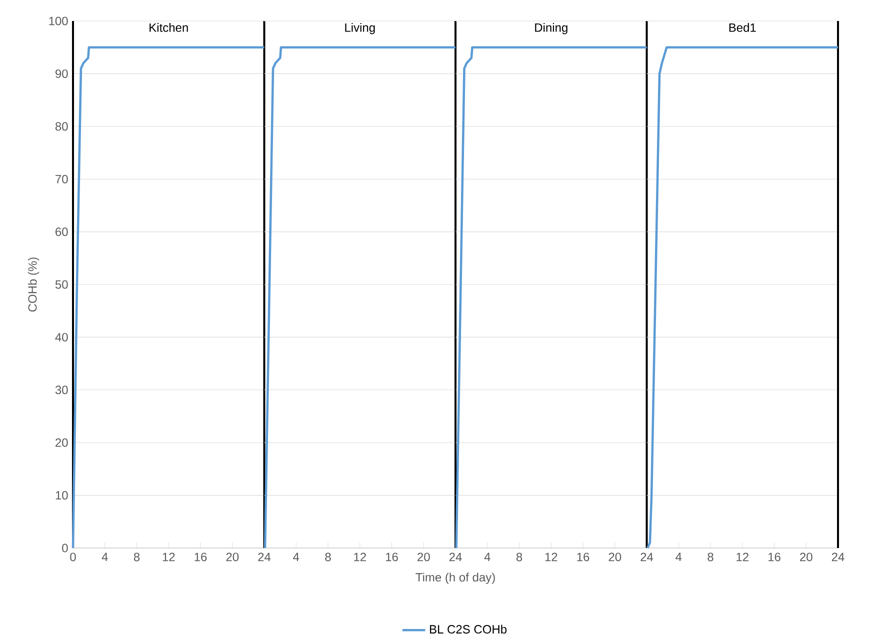 The height and width of the screenshot is (639, 874). Describe the element at coordinates (61, 126) in the screenshot. I see `y-tick-label: 80` at that location.